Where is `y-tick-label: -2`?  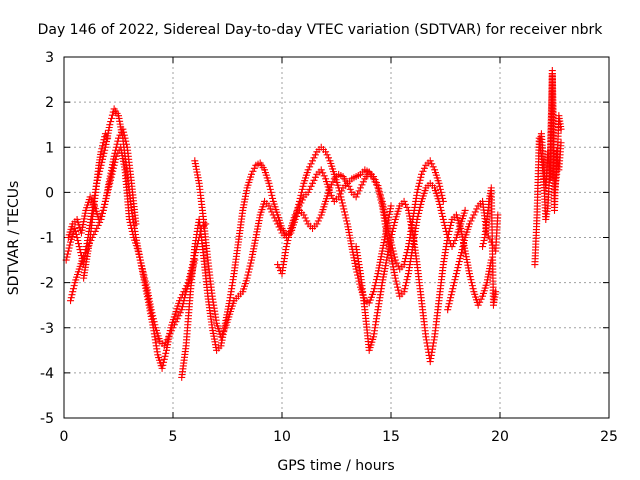 y-tick-label: -2 is located at coordinates (47, 284).